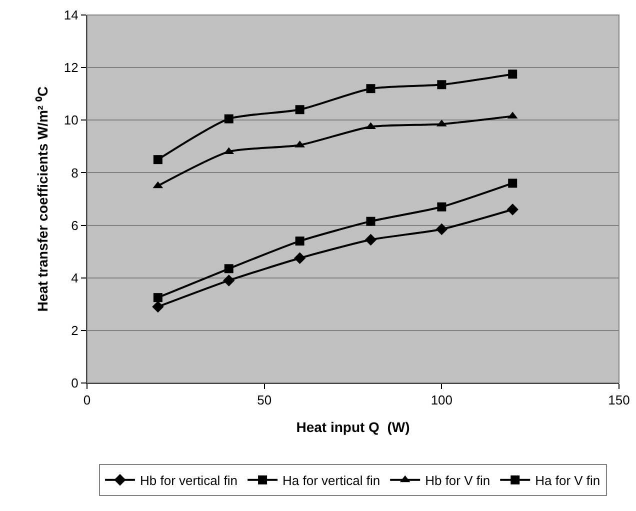 The image size is (636, 511). Describe the element at coordinates (457, 480) in the screenshot. I see `legend-label: Hb for V fin` at that location.